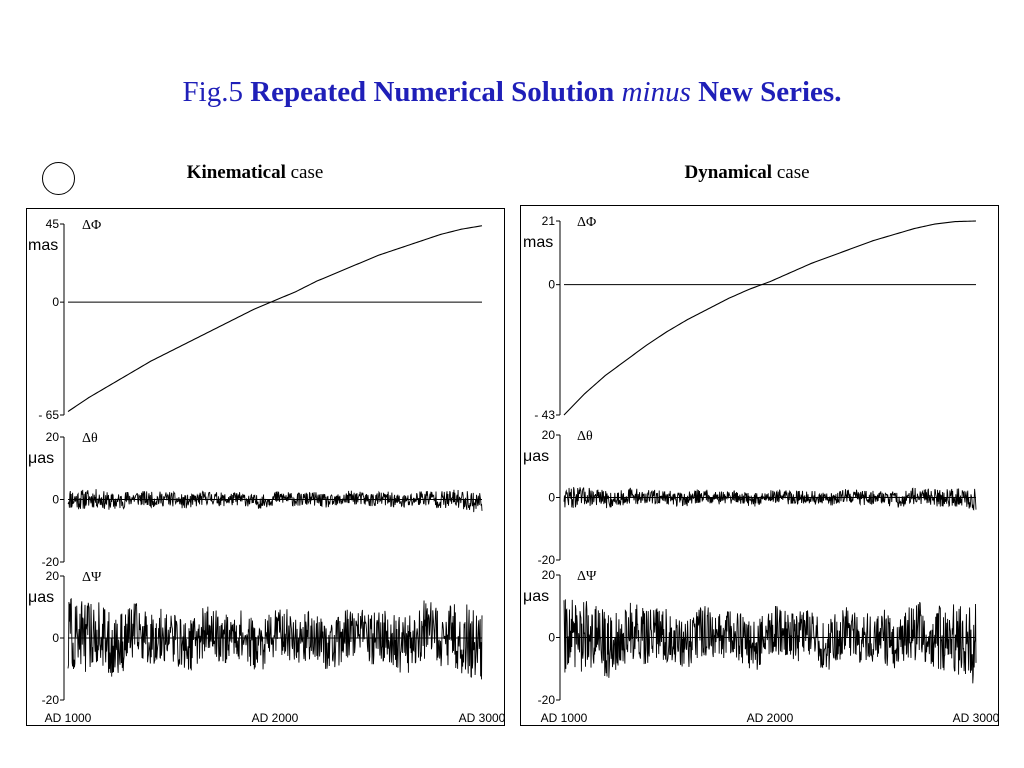  What do you see at coordinates (544, 415) in the screenshot?
I see `y-tick-label: - 43` at bounding box center [544, 415].